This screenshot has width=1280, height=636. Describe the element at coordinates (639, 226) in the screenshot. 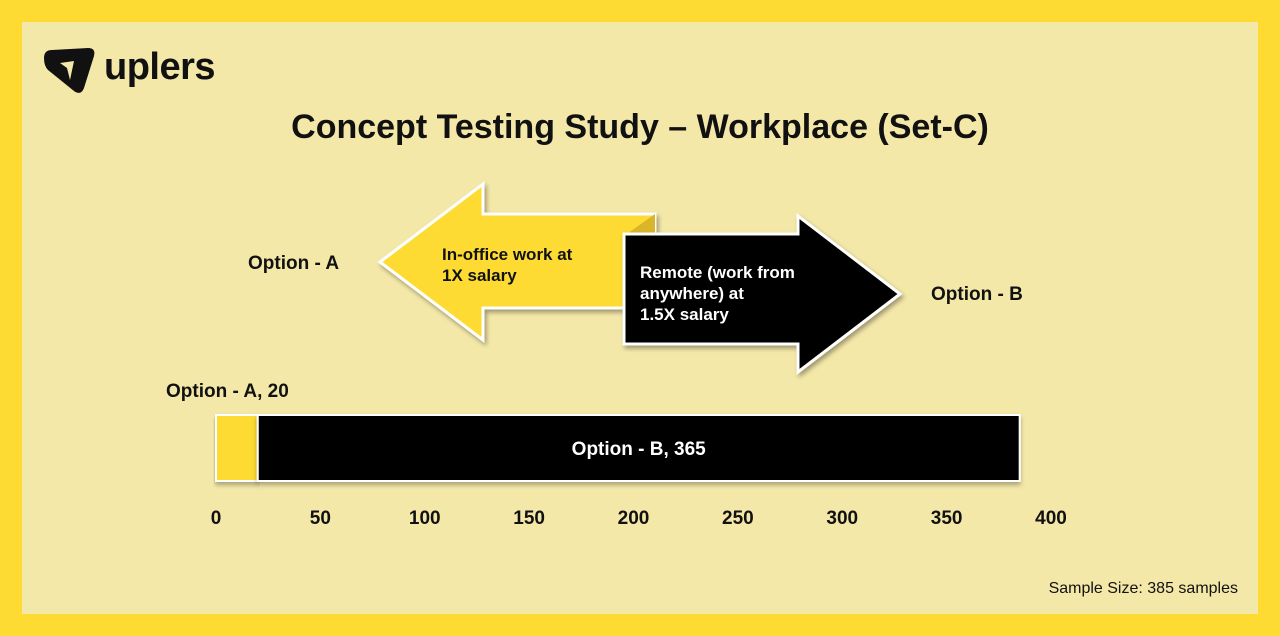

I see `option-a-arrow-fold` at that location.